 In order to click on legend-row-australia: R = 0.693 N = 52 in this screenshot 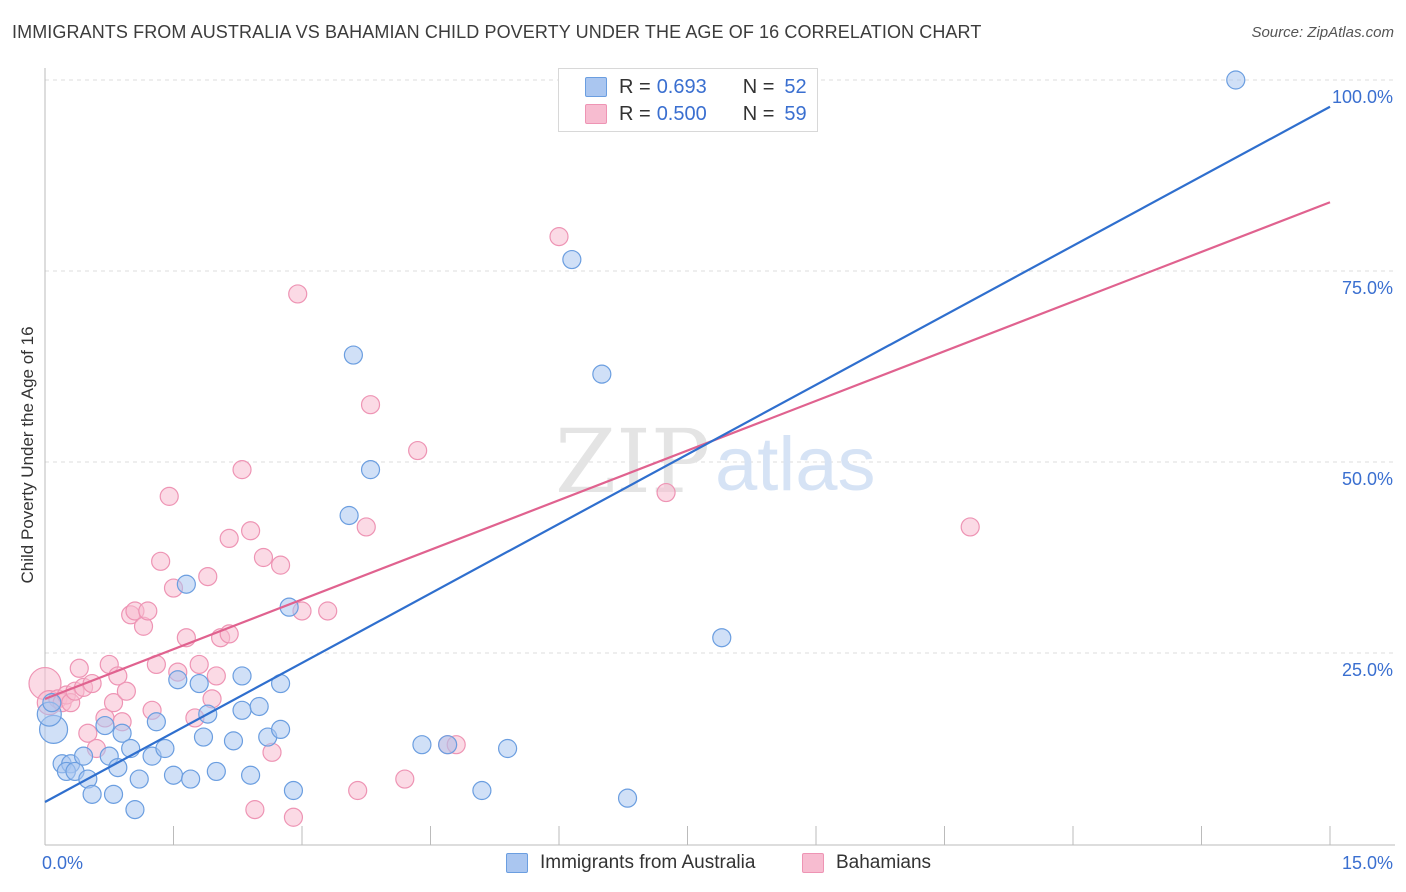, I will do `click(696, 87)`.